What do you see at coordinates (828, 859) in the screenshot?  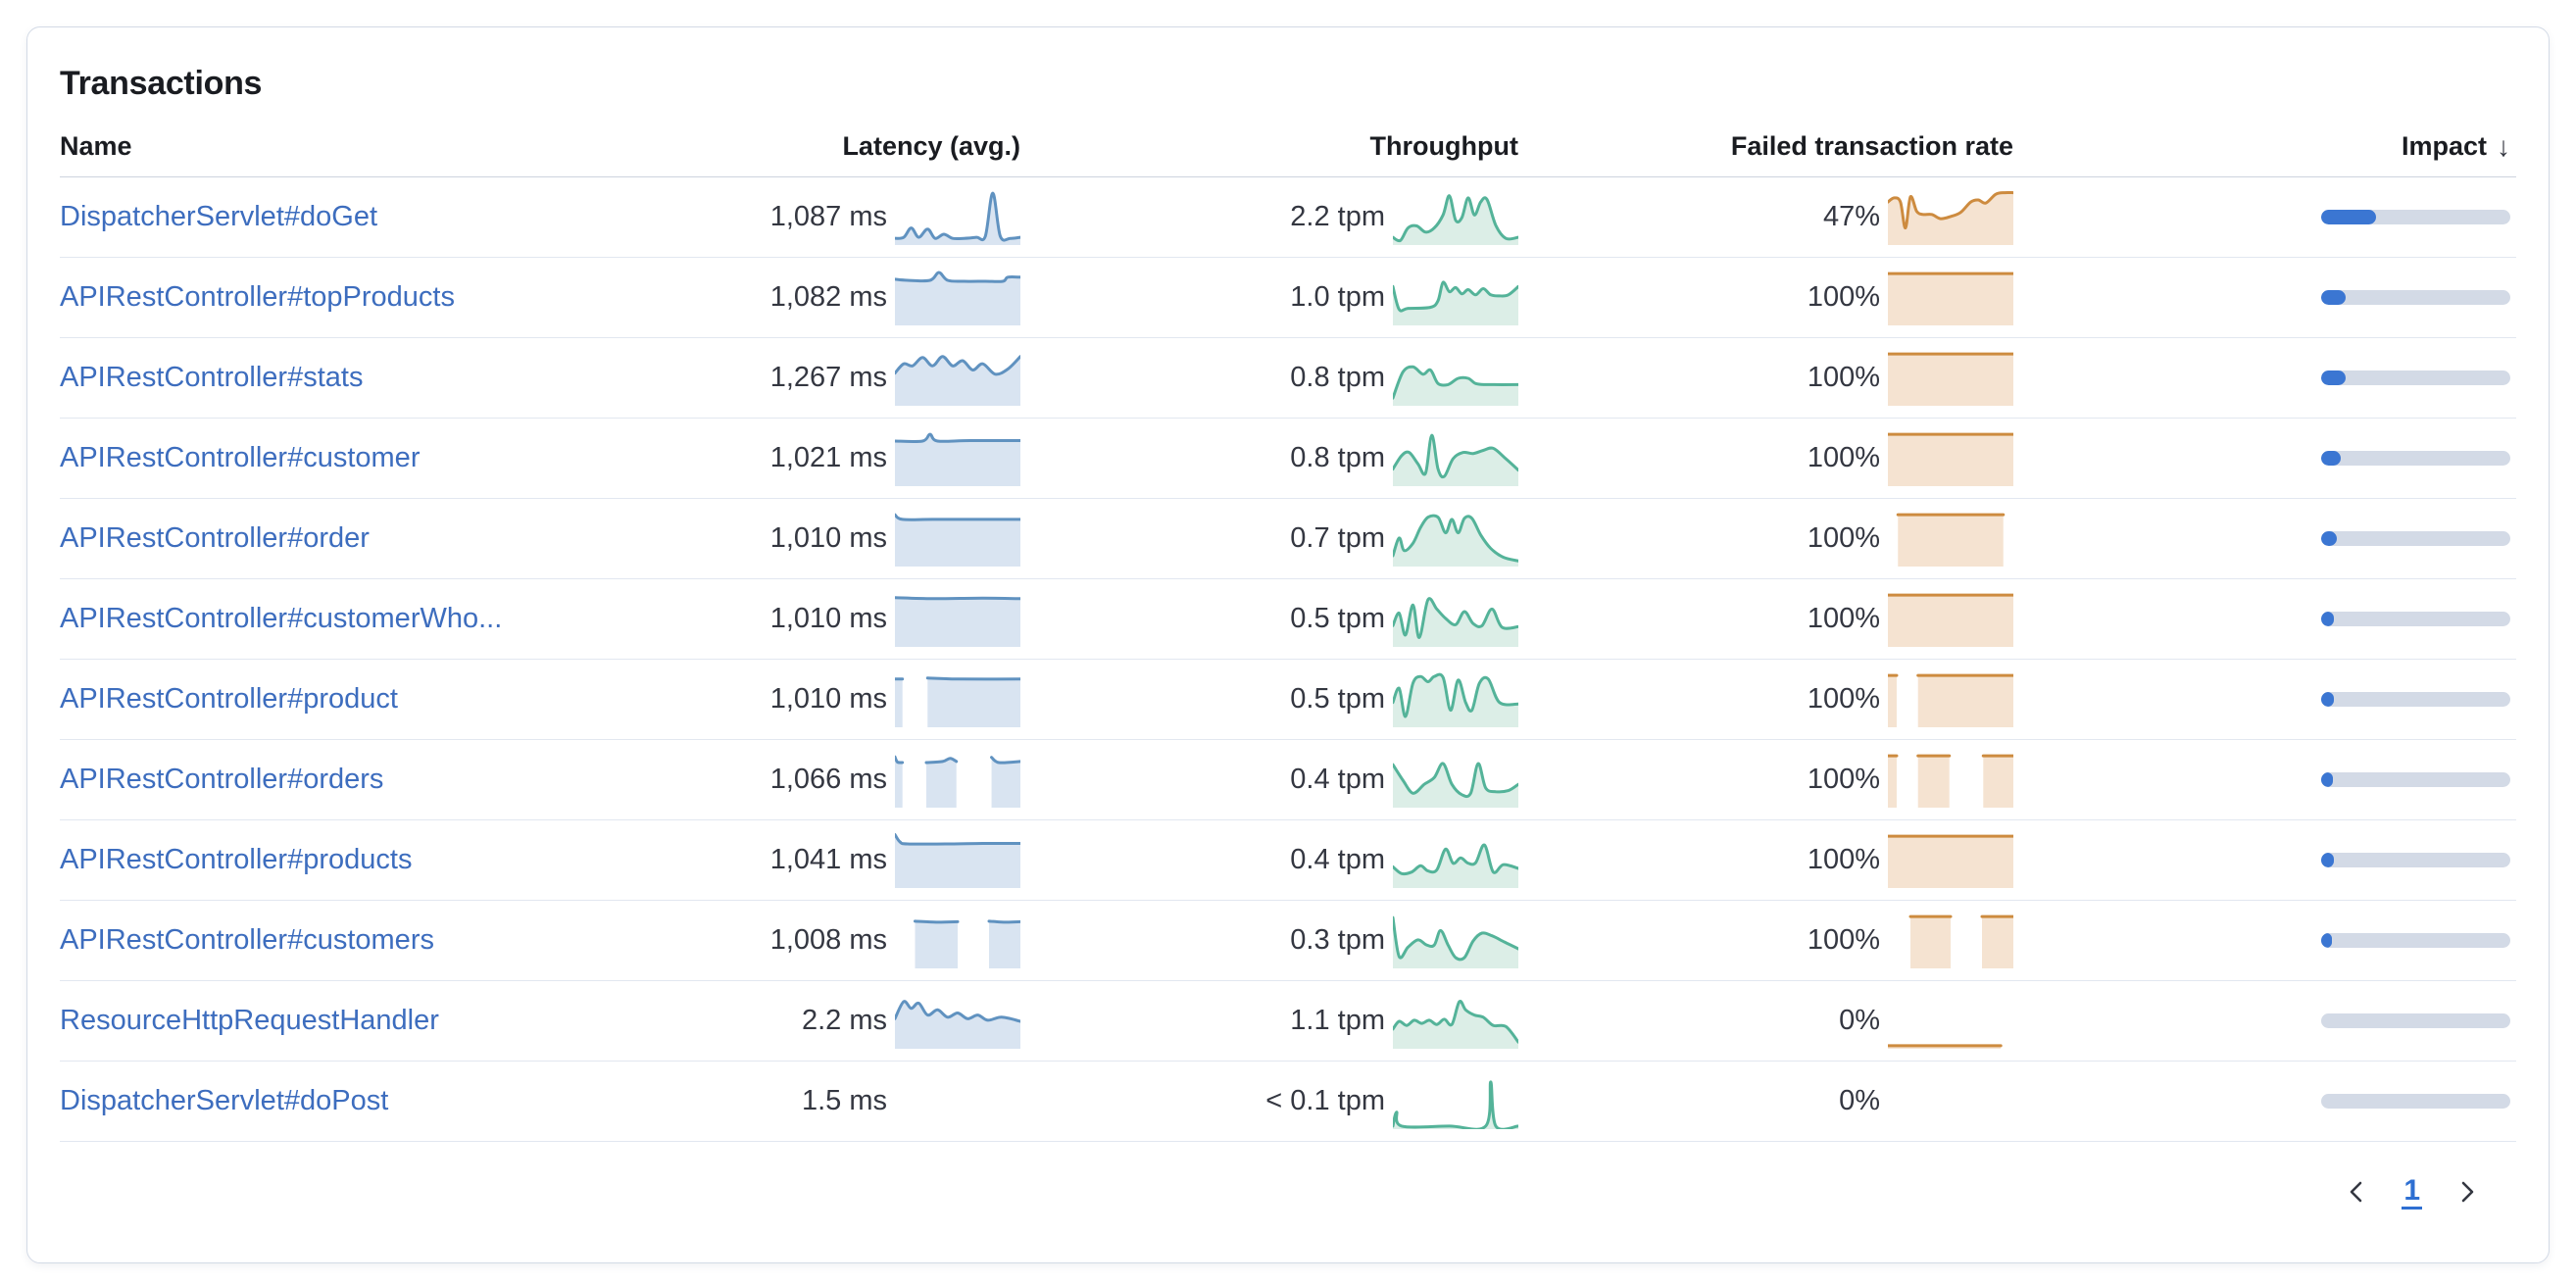 I see `latency-value: 1,041 ms` at bounding box center [828, 859].